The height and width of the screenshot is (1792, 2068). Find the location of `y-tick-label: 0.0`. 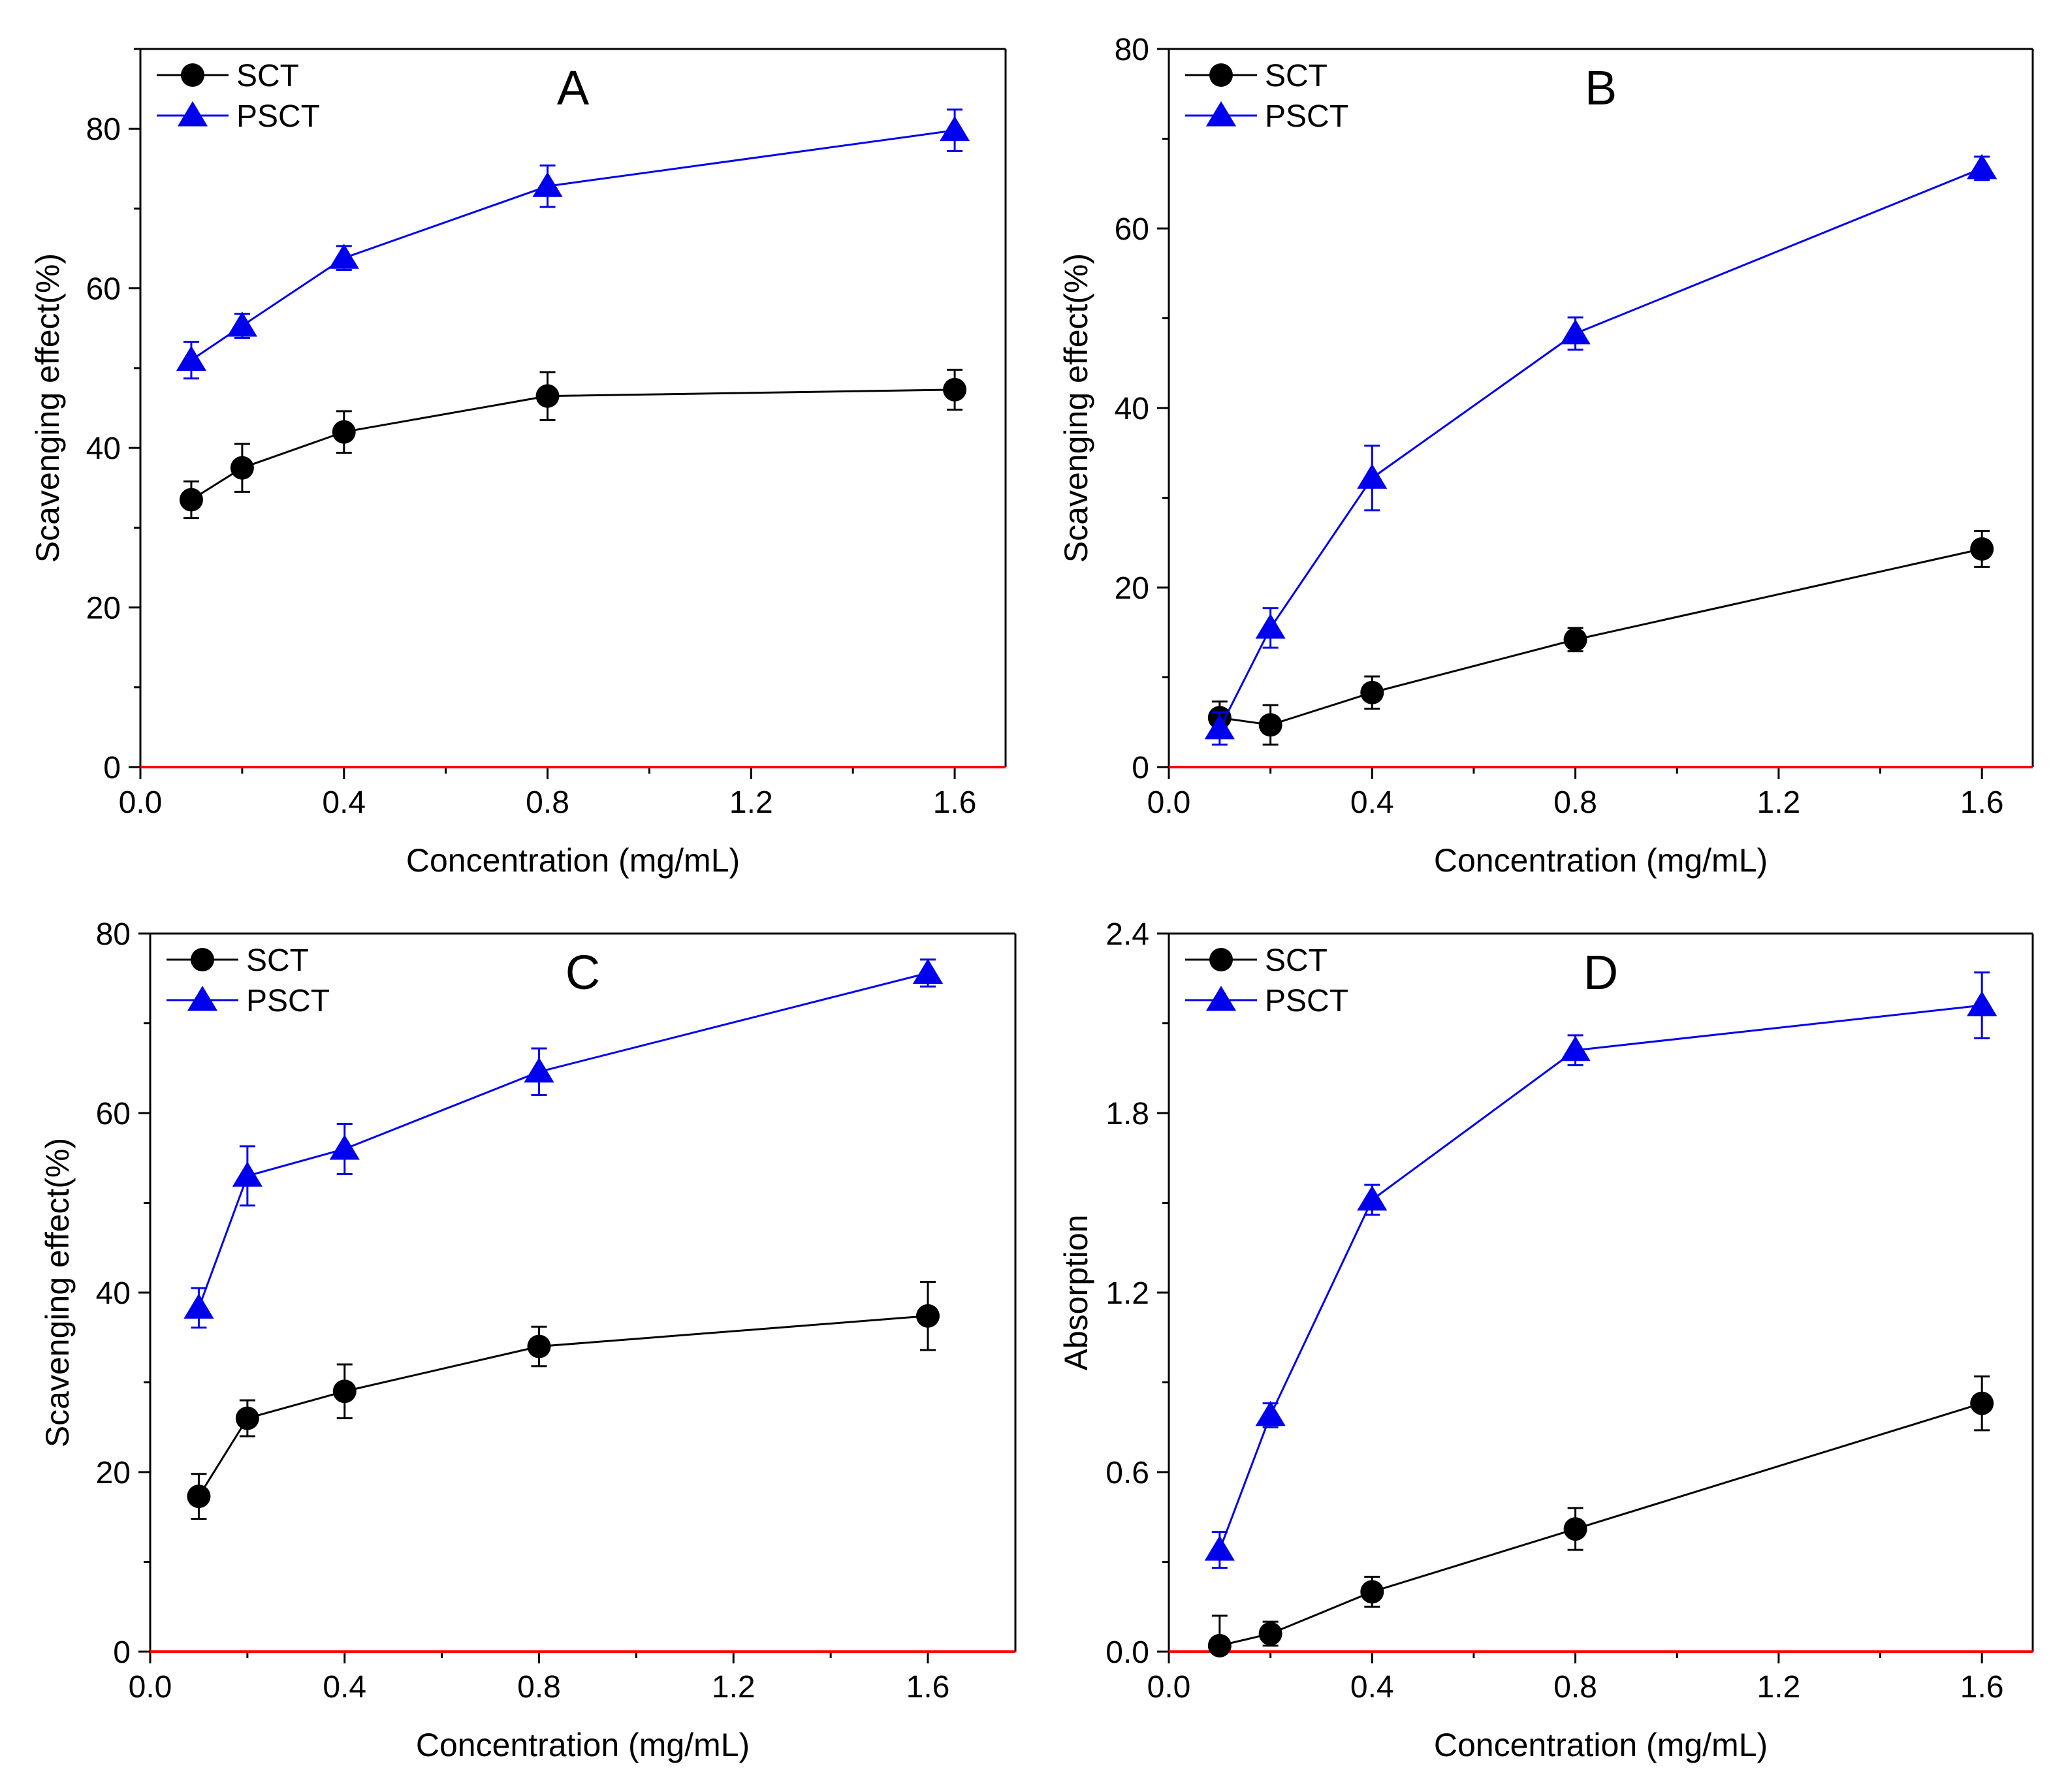

y-tick-label: 0.0 is located at coordinates (1127, 1653).